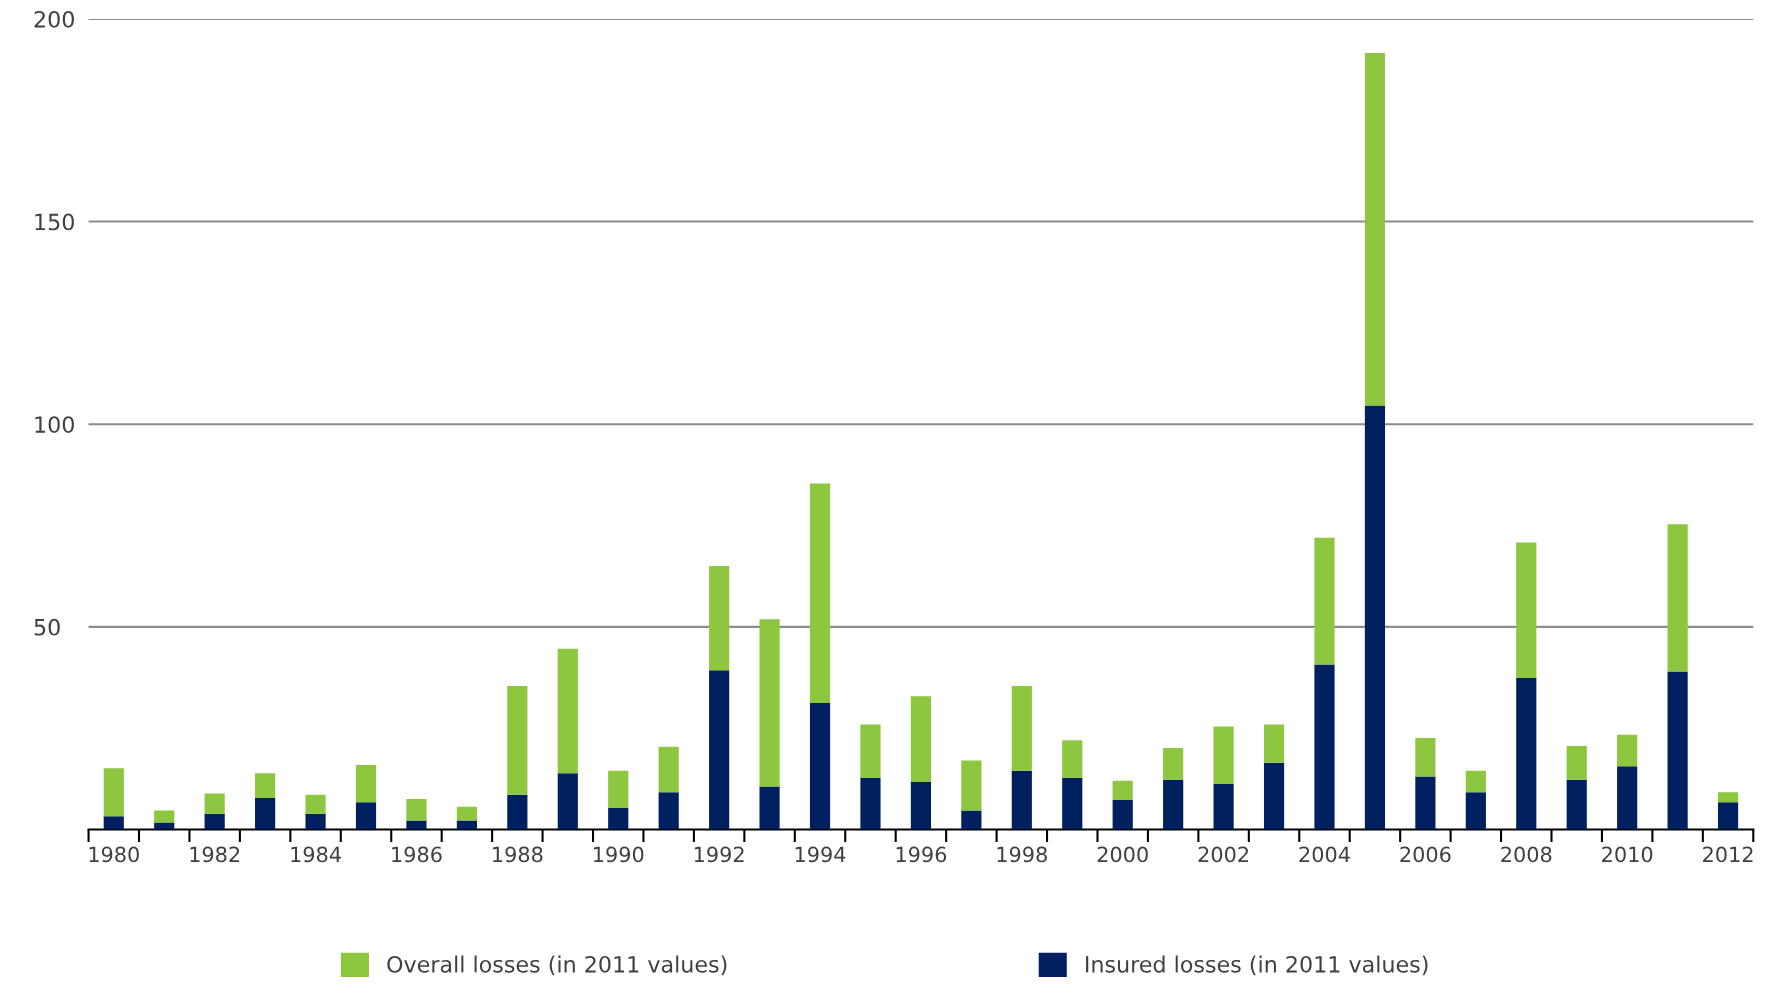 This screenshot has width=1771, height=997. Describe the element at coordinates (114, 854) in the screenshot. I see `x-tick-label: 1980` at that location.